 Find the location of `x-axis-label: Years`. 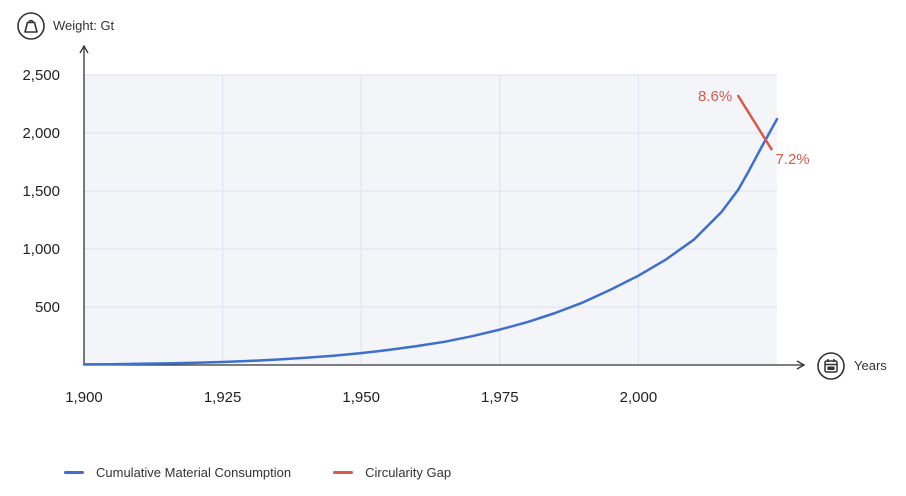

x-axis-label: Years is located at coordinates (870, 365).